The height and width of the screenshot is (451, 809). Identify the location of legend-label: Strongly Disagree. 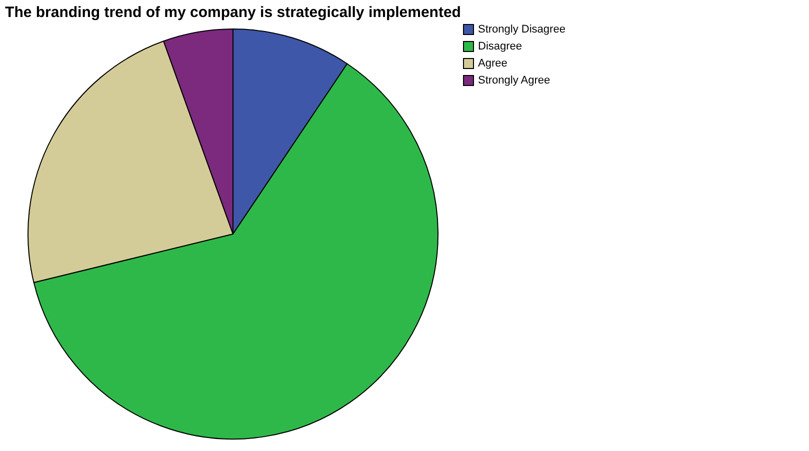
(522, 30).